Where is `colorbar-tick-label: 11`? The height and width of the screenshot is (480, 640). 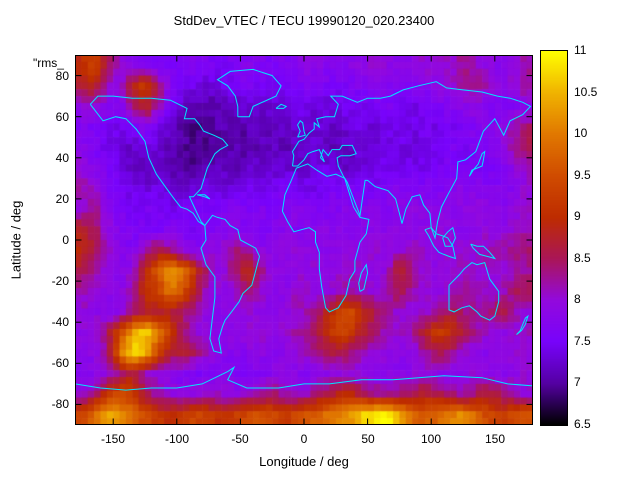
colorbar-tick-label: 11 is located at coordinates (580, 50).